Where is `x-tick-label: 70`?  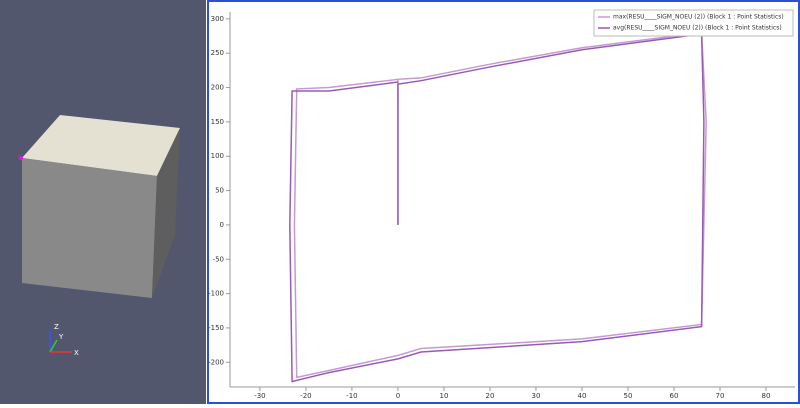
x-tick-label: 70 is located at coordinates (720, 396).